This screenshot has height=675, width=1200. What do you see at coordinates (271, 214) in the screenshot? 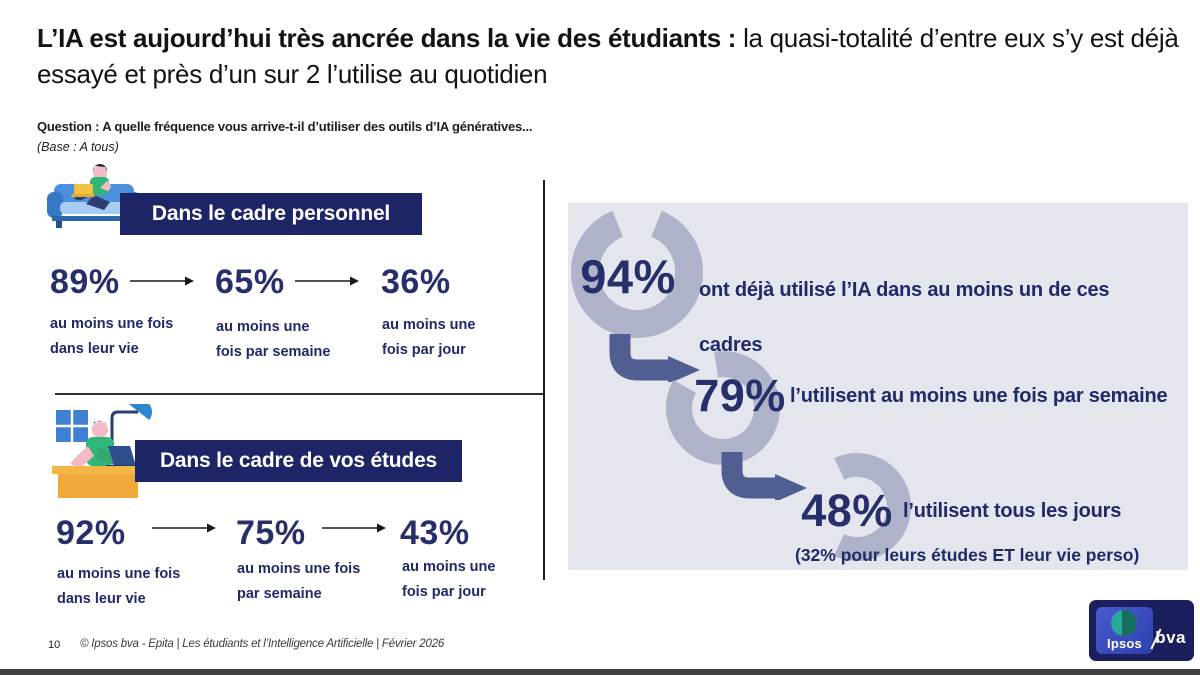
I see `banner-personal: Dans le cadre personnel` at bounding box center [271, 214].